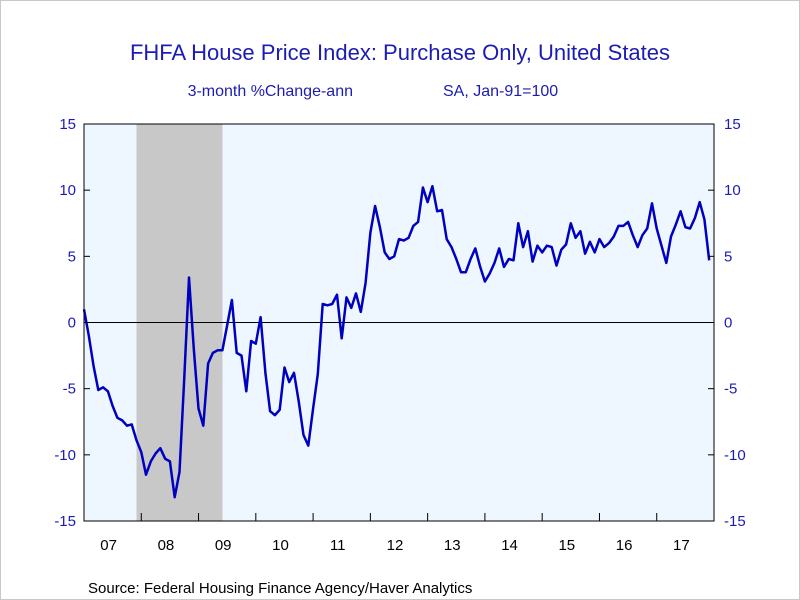  I want to click on y-tick-label-left: 15, so click(67, 124).